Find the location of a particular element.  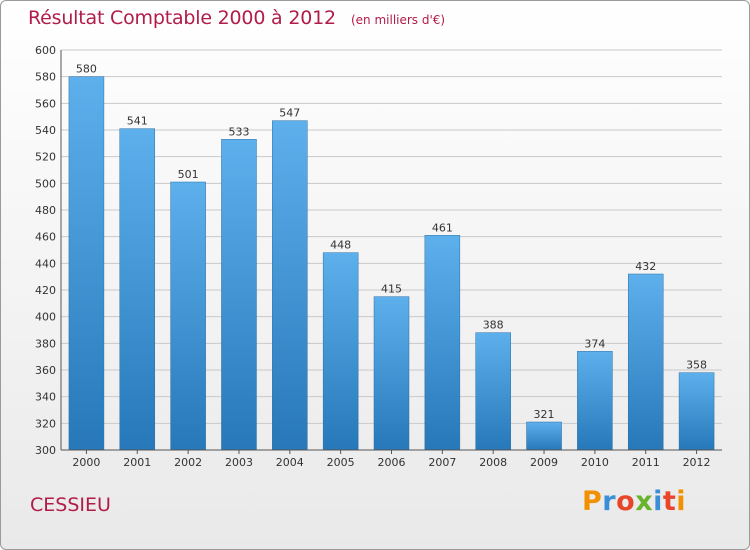

y-tick-label: 300 is located at coordinates (45, 450).